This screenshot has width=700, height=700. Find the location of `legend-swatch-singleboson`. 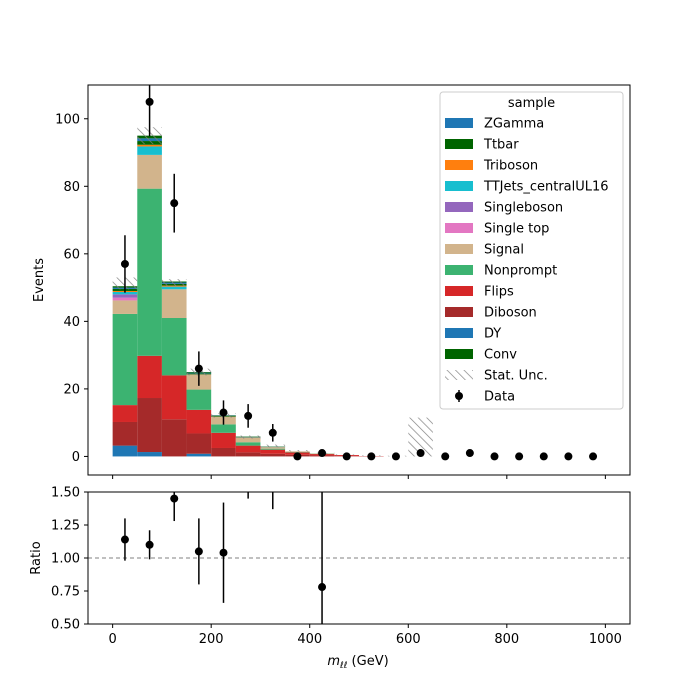

legend-swatch-singleboson is located at coordinates (459, 207).